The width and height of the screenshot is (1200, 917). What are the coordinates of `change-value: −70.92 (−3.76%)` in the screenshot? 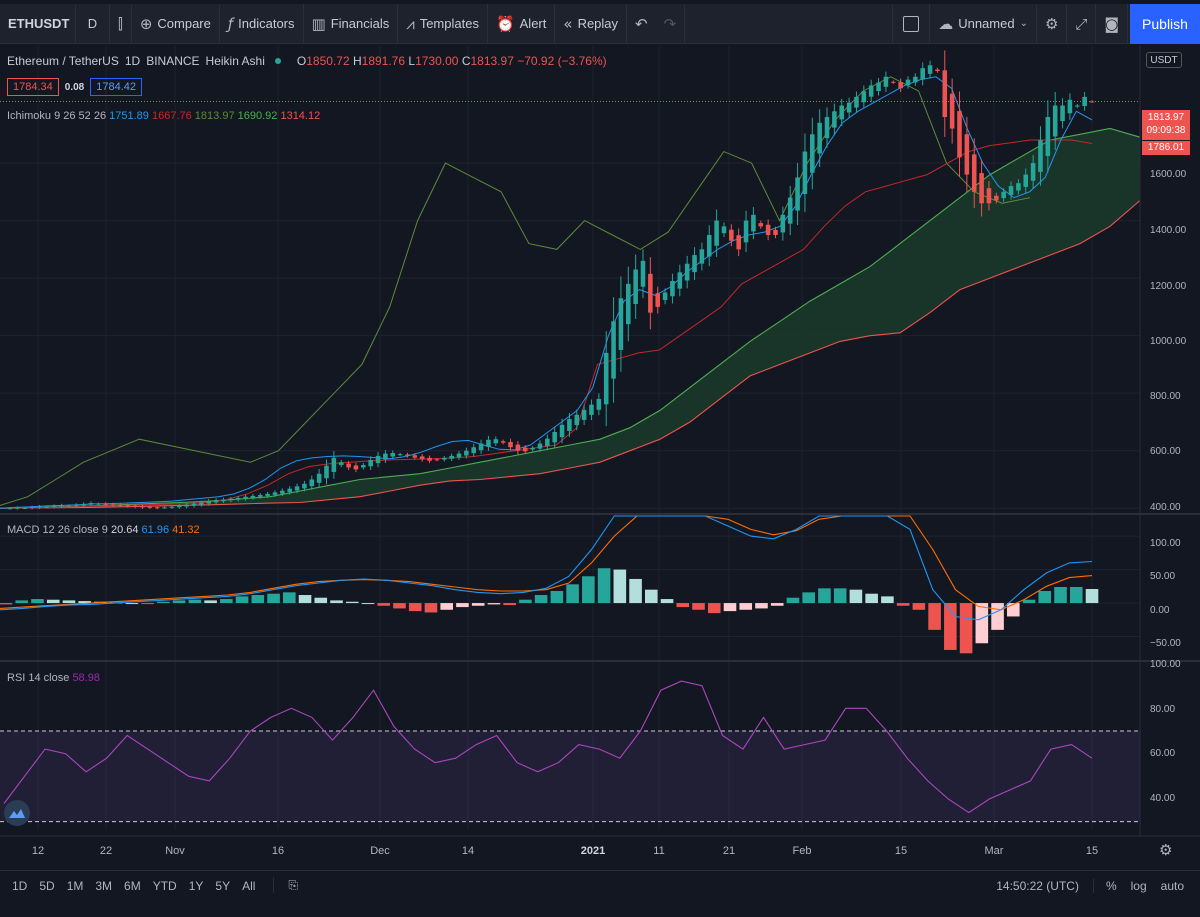 It's located at (562, 61).